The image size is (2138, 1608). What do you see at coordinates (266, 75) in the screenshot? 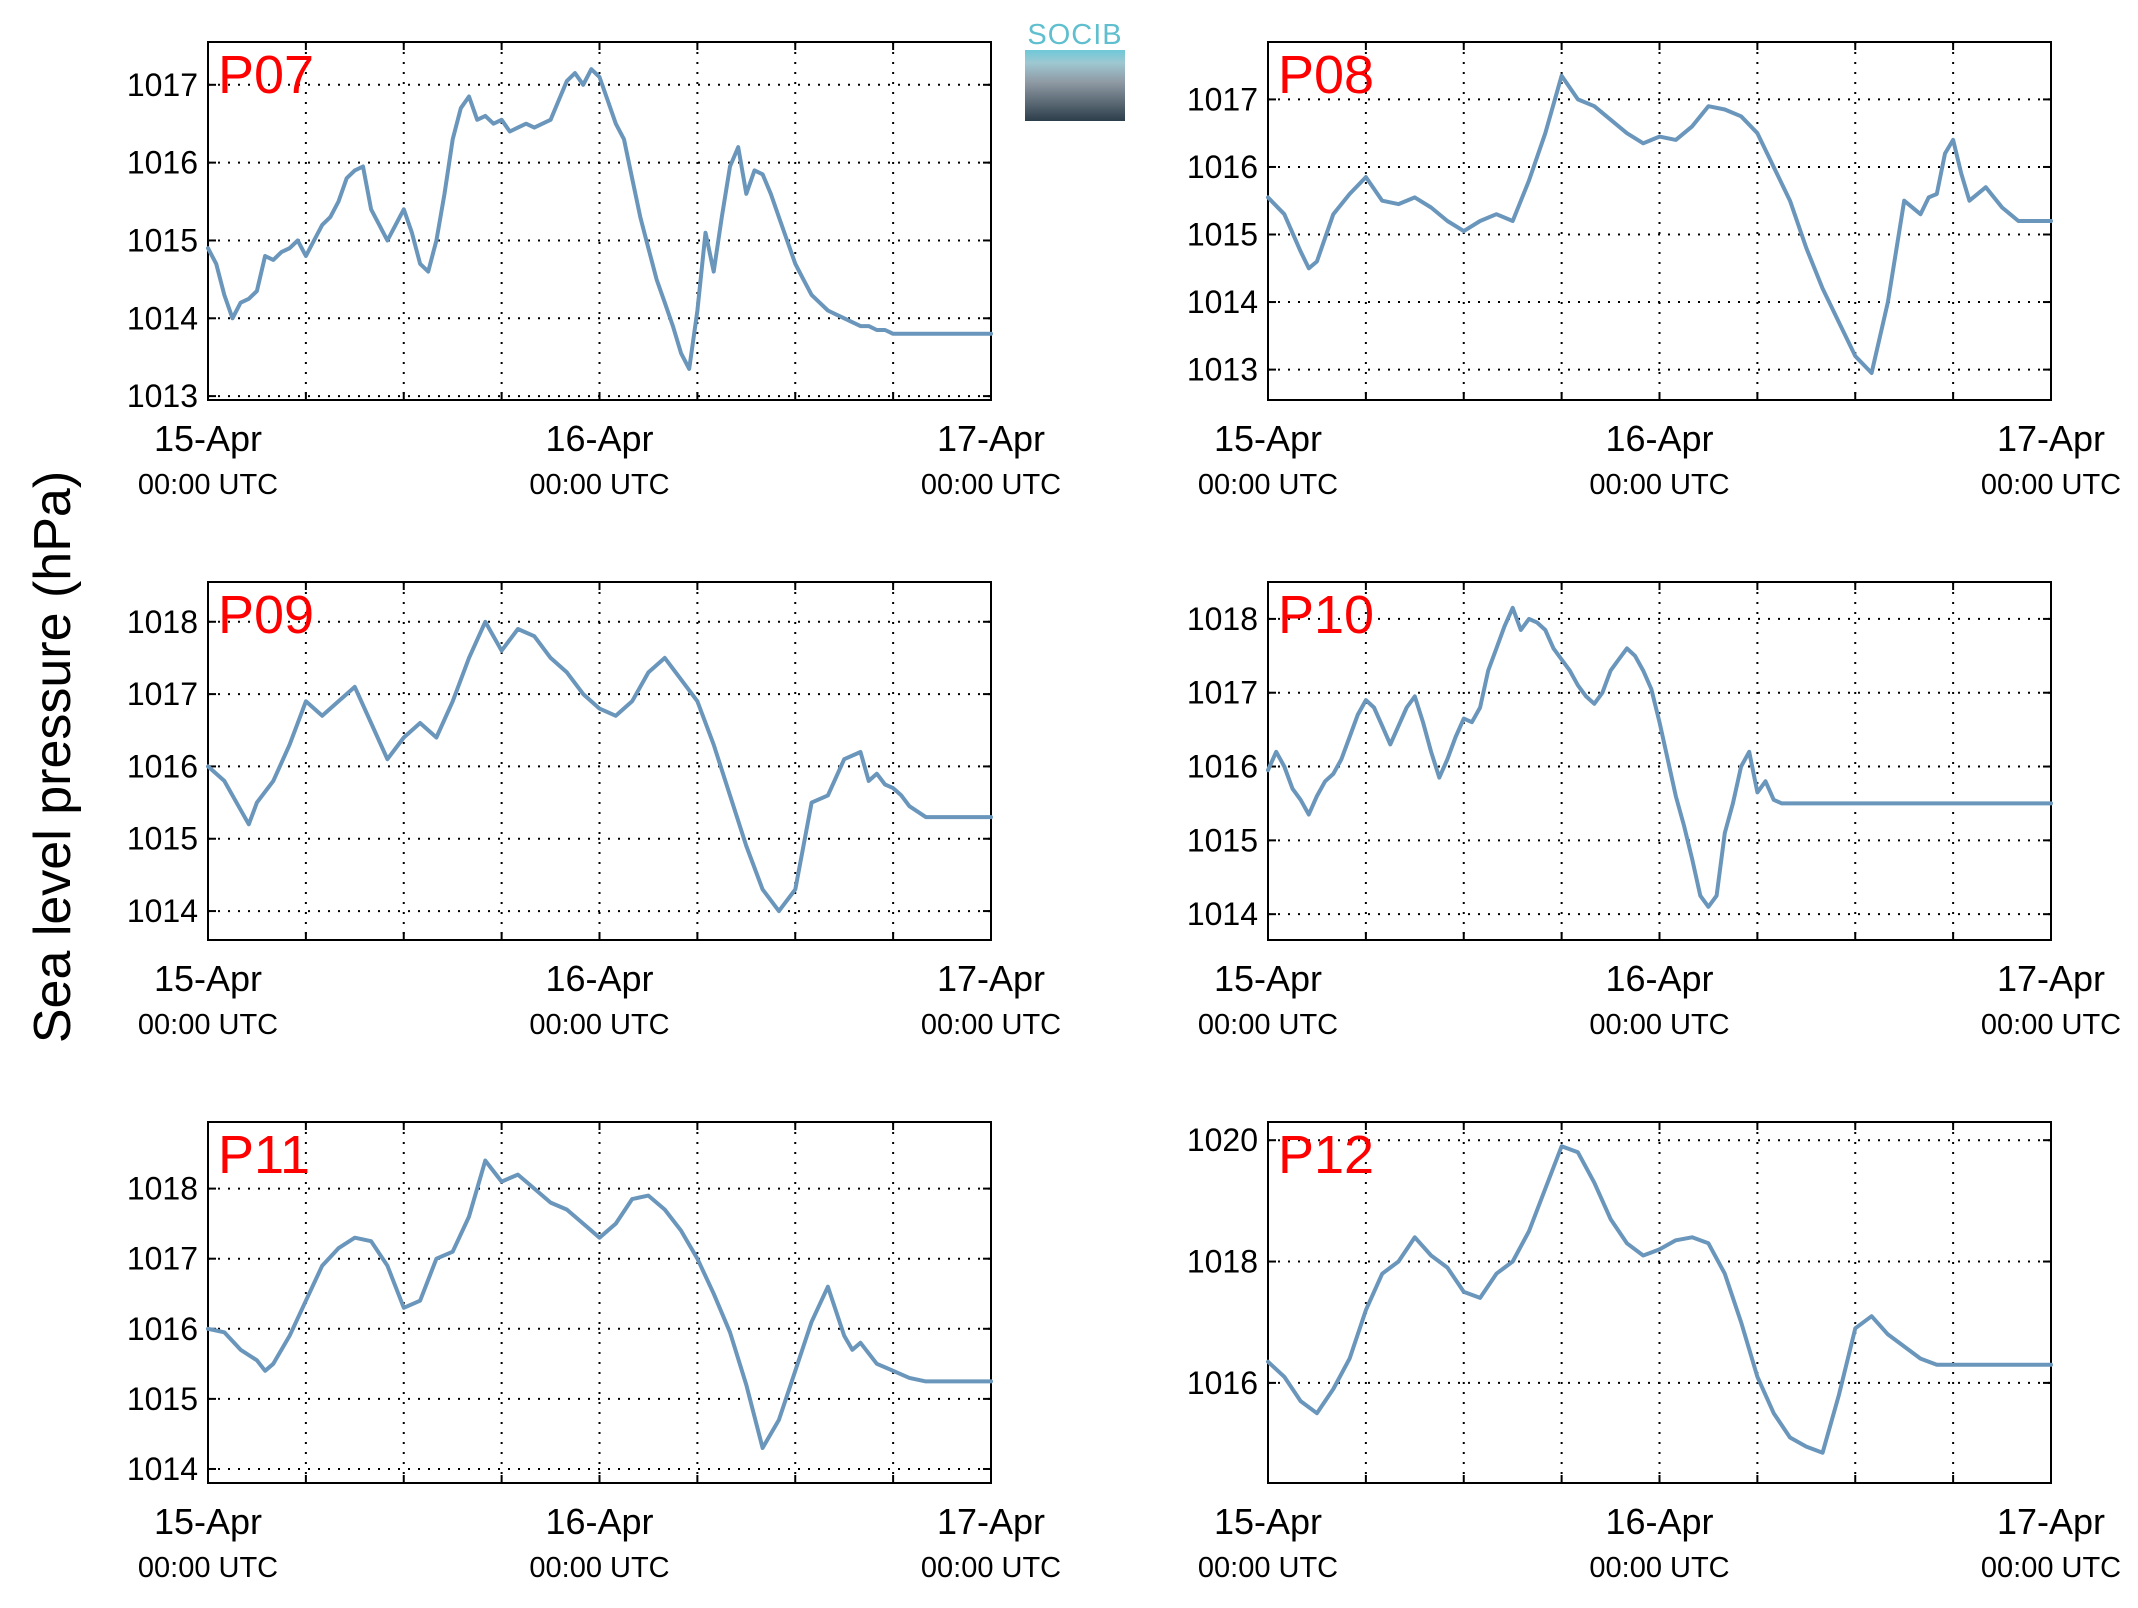
I see `station-label: P07` at bounding box center [266, 75].